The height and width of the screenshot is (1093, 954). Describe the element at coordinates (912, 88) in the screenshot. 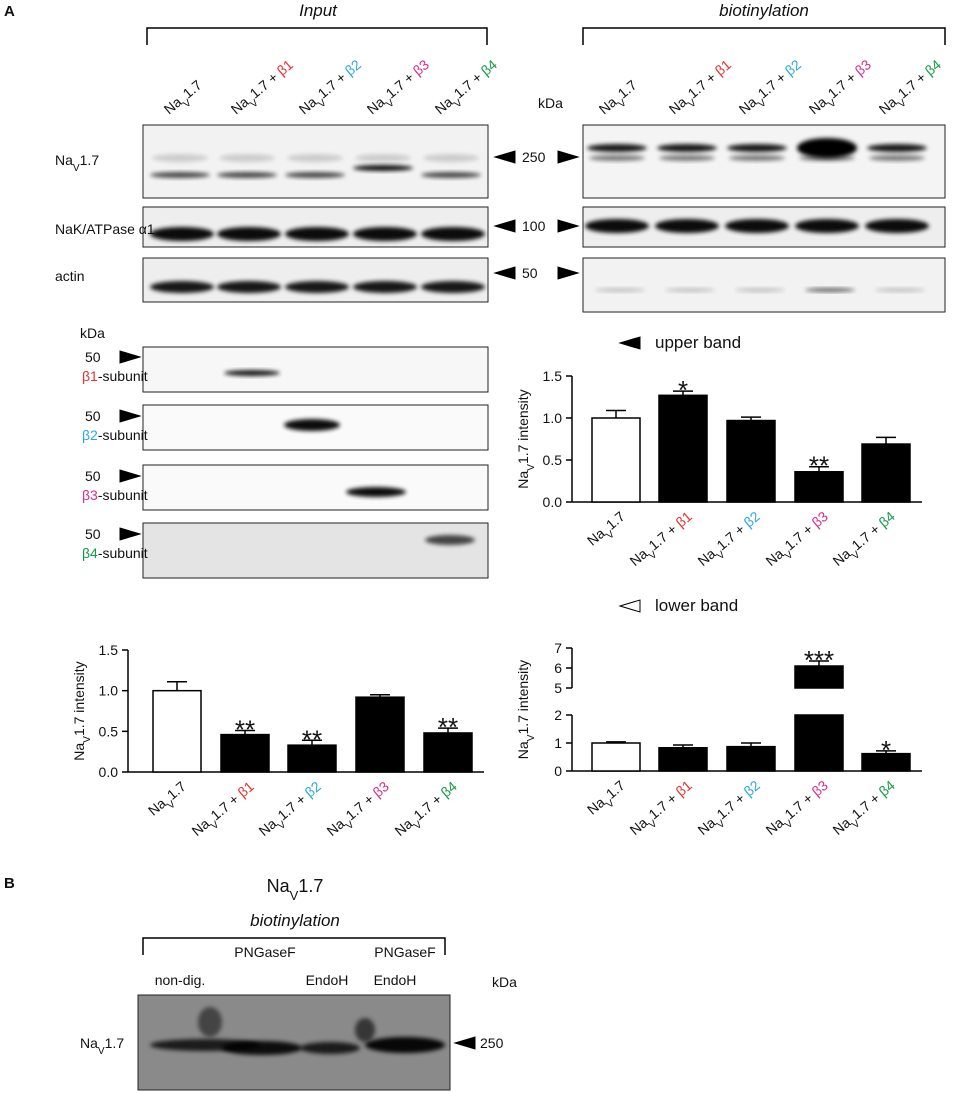

I see `lane-label: NaV1.7 + β4` at that location.